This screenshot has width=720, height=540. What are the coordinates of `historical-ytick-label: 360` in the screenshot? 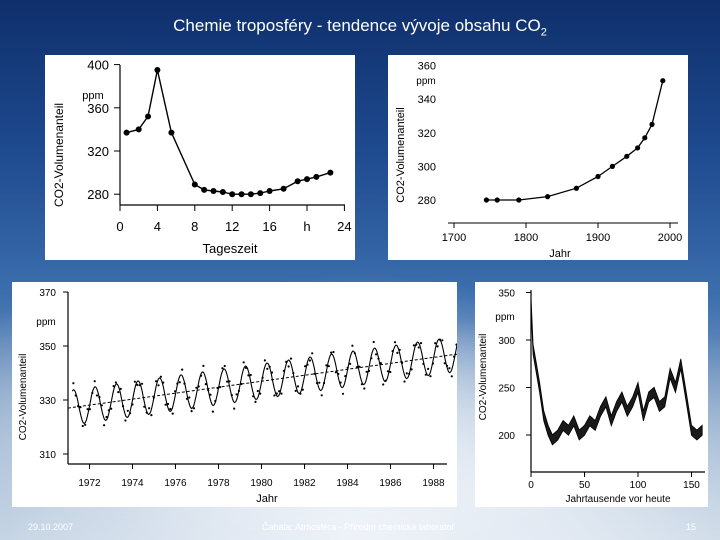 It's located at (427, 67).